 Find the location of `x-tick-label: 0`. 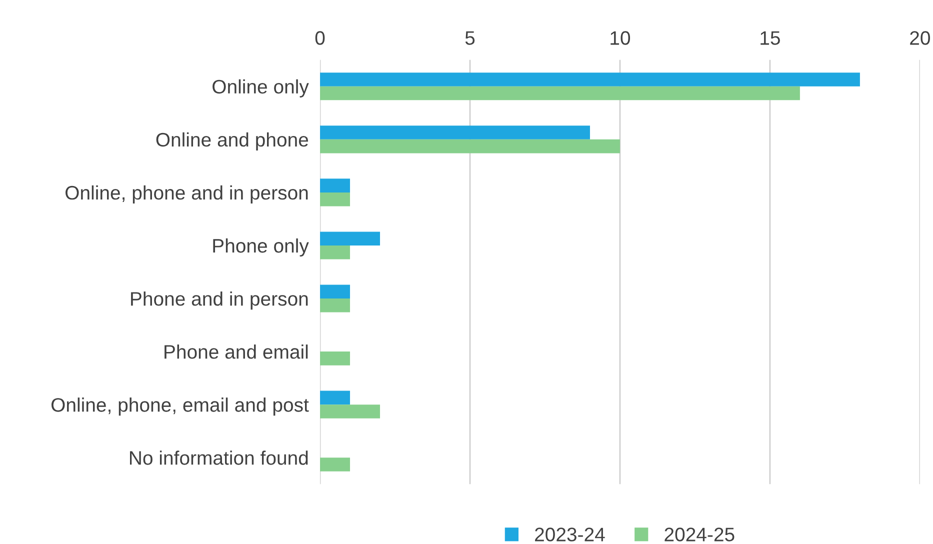

x-tick-label: 0 is located at coordinates (320, 38).